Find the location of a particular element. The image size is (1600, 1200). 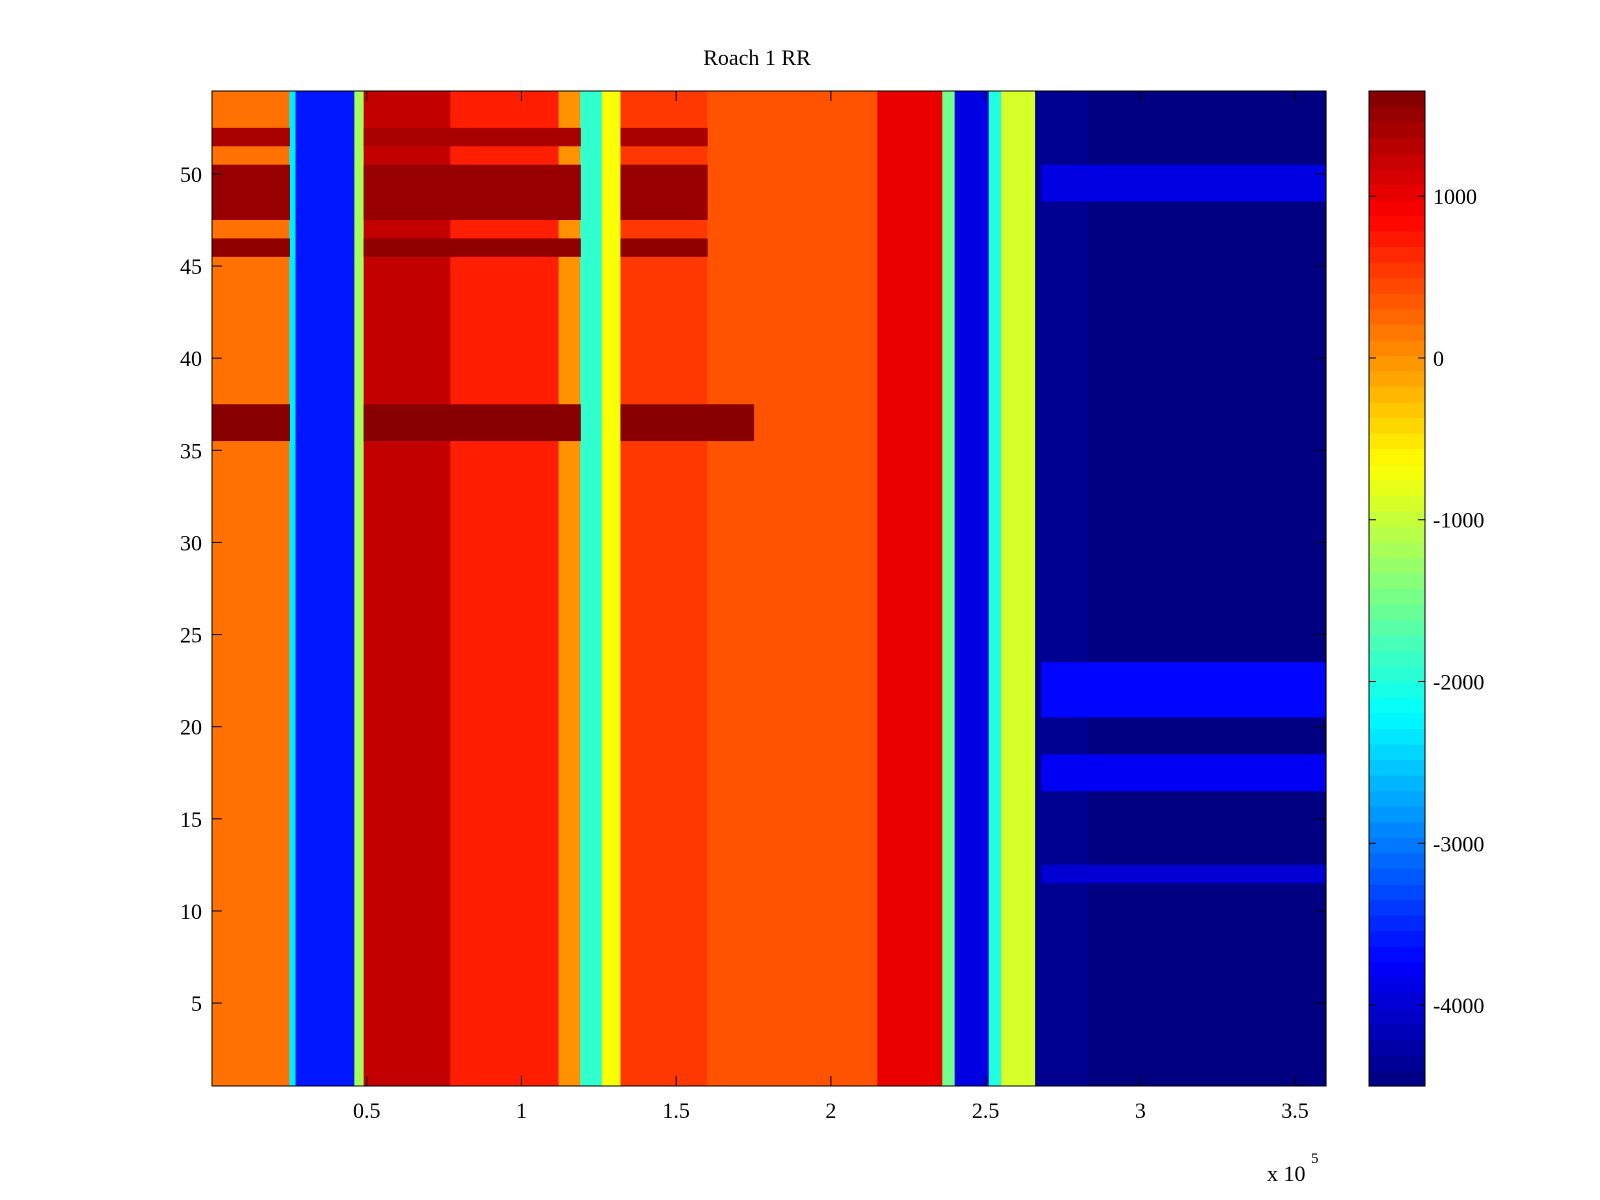

x-axis-exponent: x 10 5 is located at coordinates (1293, 1168).